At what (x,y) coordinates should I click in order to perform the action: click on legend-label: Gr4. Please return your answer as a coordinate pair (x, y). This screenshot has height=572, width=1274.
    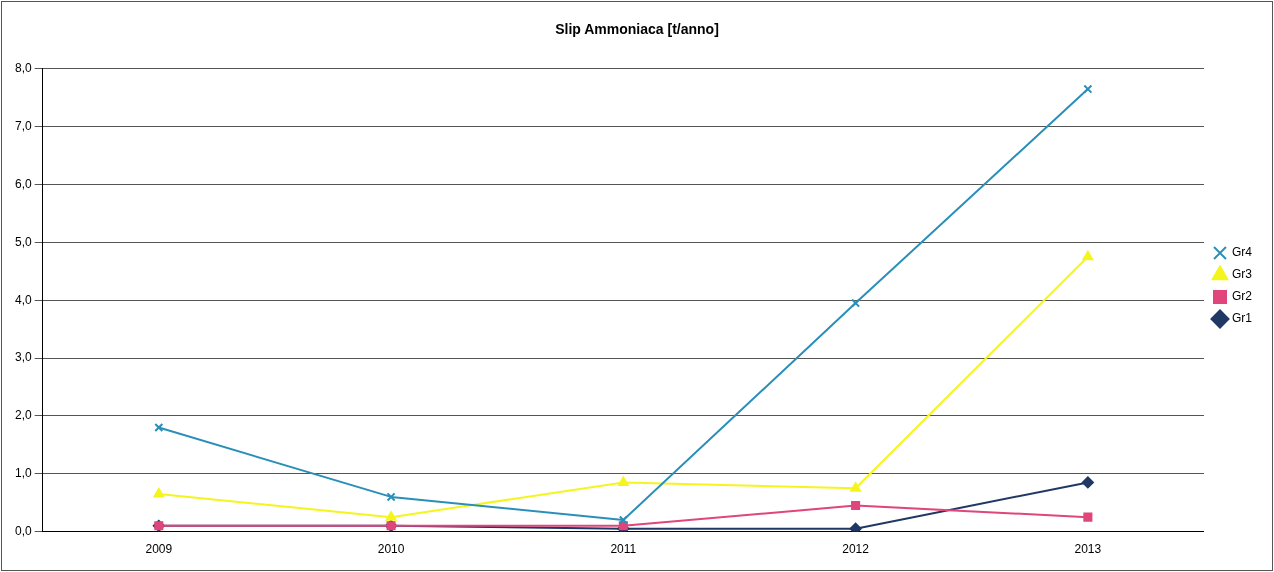
    Looking at the image, I should click on (1242, 252).